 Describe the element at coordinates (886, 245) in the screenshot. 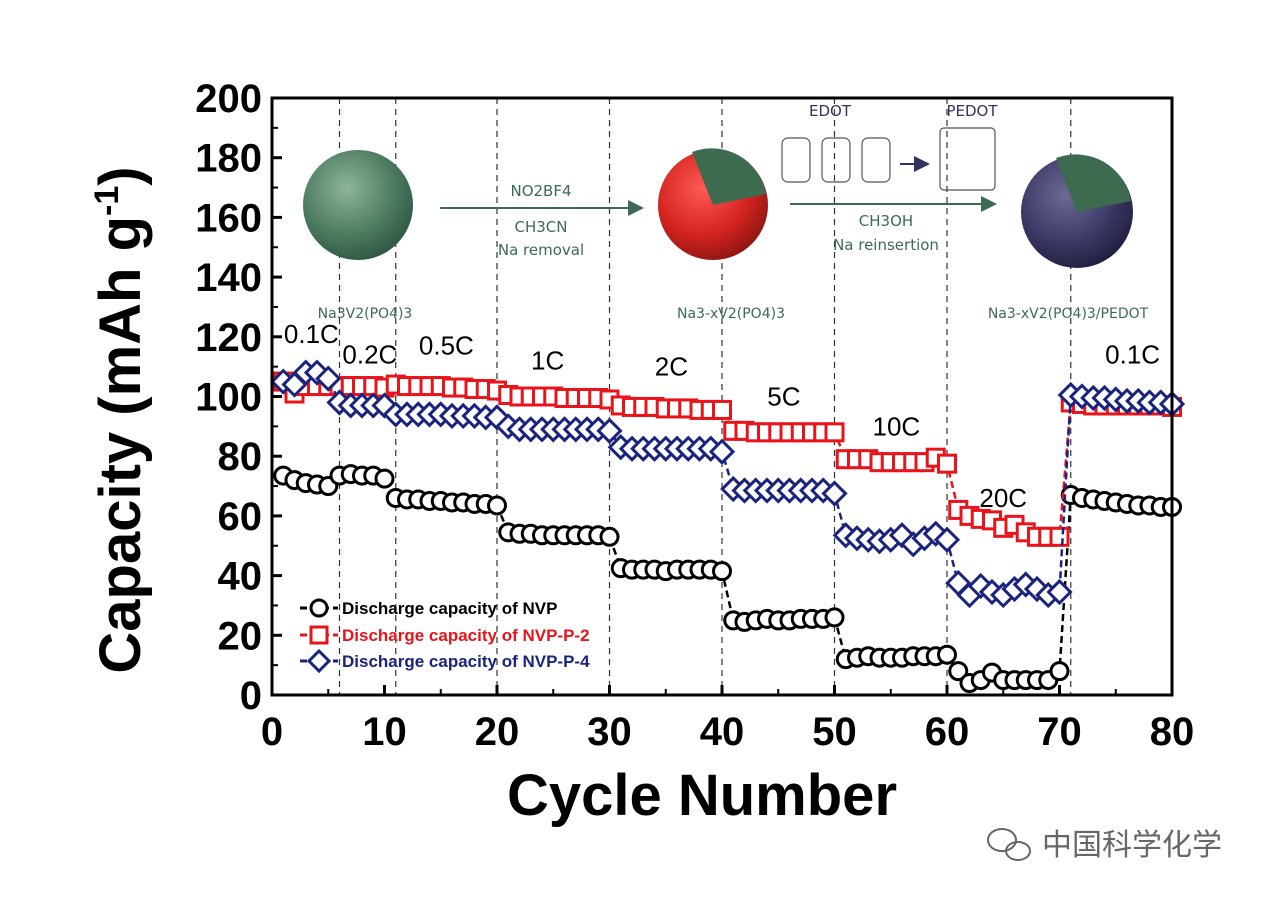

I see `arrow2-process: Na reinsertion` at that location.